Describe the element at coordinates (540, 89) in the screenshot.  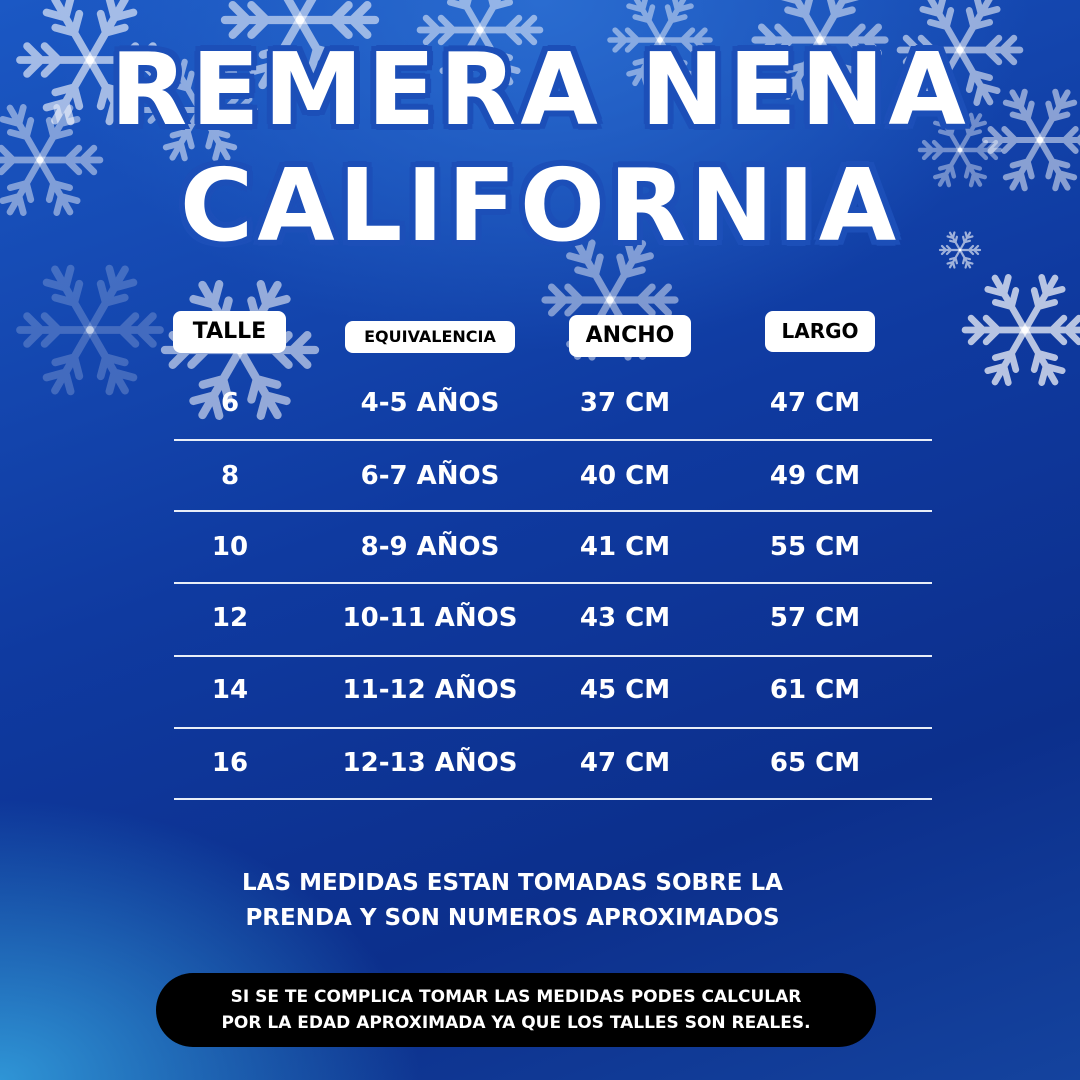
I see `title-line-1: REMERA NENA` at that location.